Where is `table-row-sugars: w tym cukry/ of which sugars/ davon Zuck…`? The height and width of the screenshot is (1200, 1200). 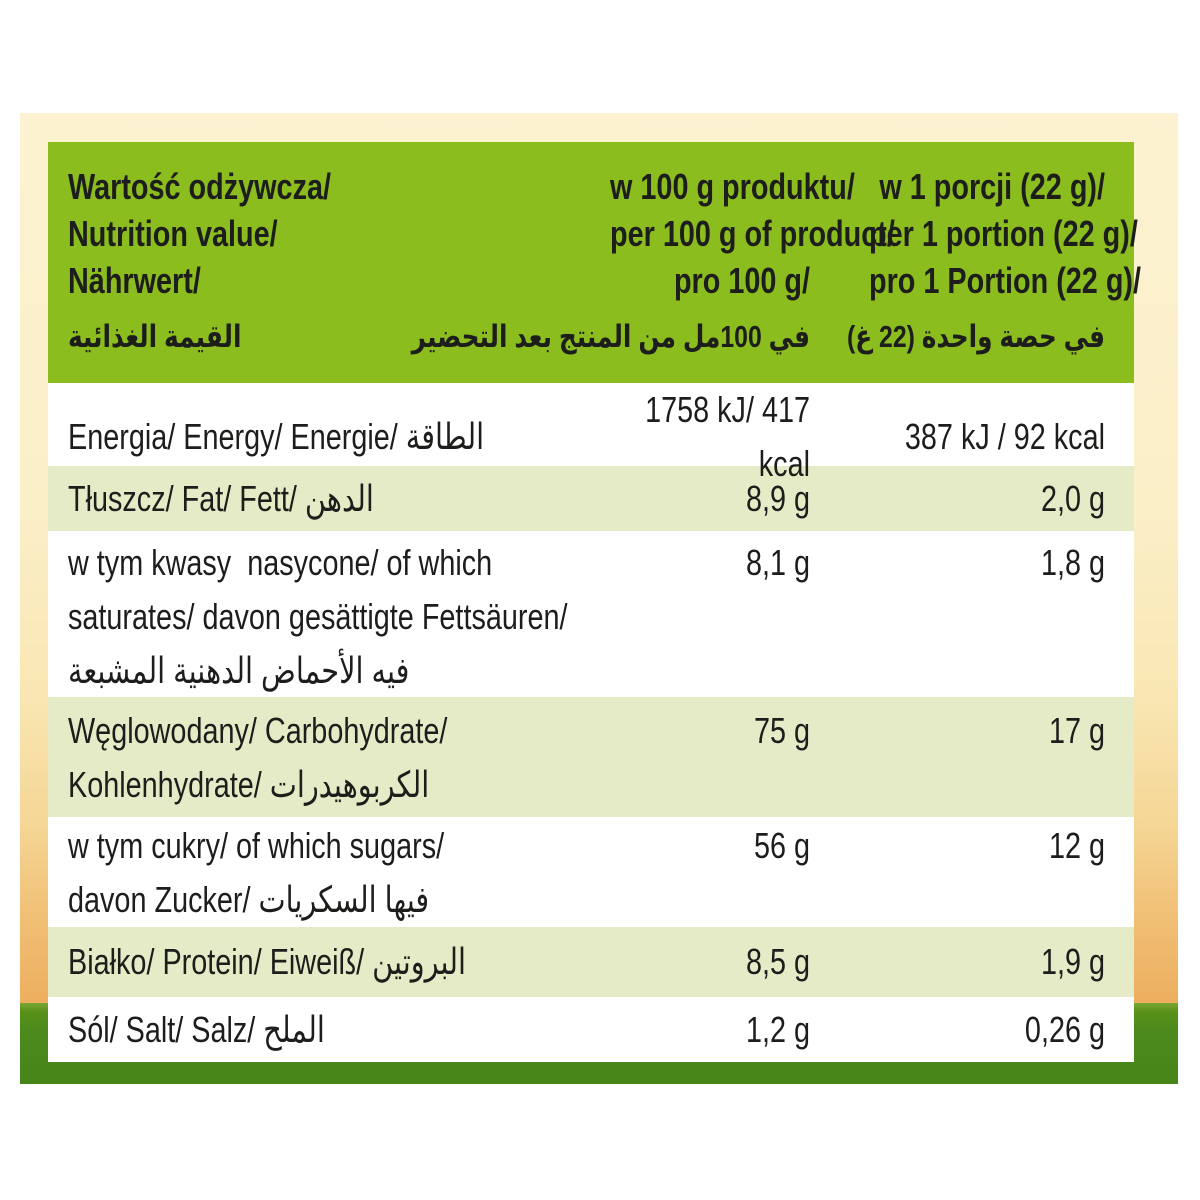
table-row-sugars: w tym cukry/ of which sugars/ davon Zuck… is located at coordinates (591, 872).